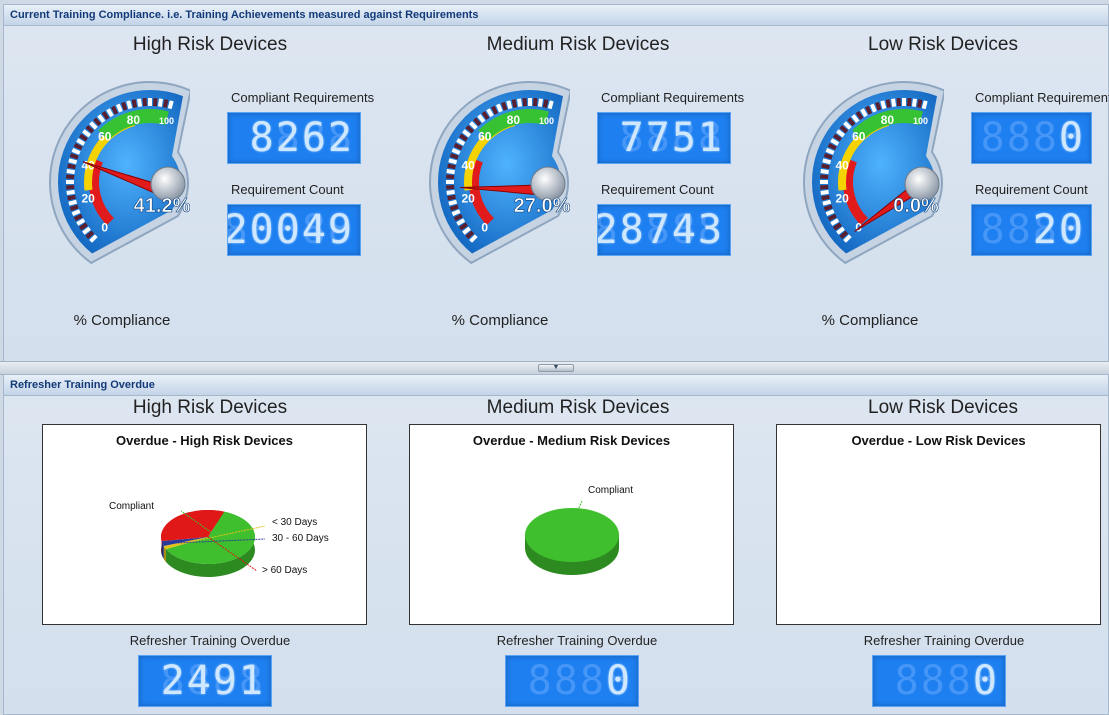 The height and width of the screenshot is (715, 1109). I want to click on pie-slice-label: Compliant, so click(131, 506).